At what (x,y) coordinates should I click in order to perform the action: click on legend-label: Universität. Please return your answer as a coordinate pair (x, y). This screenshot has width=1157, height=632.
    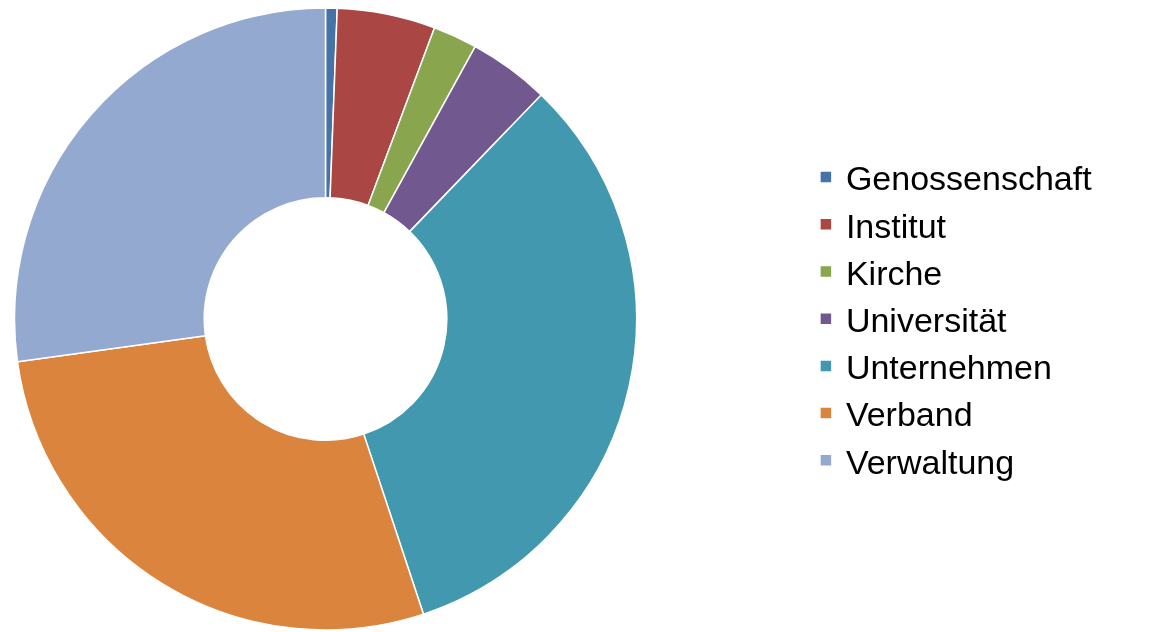
    Looking at the image, I should click on (926, 319).